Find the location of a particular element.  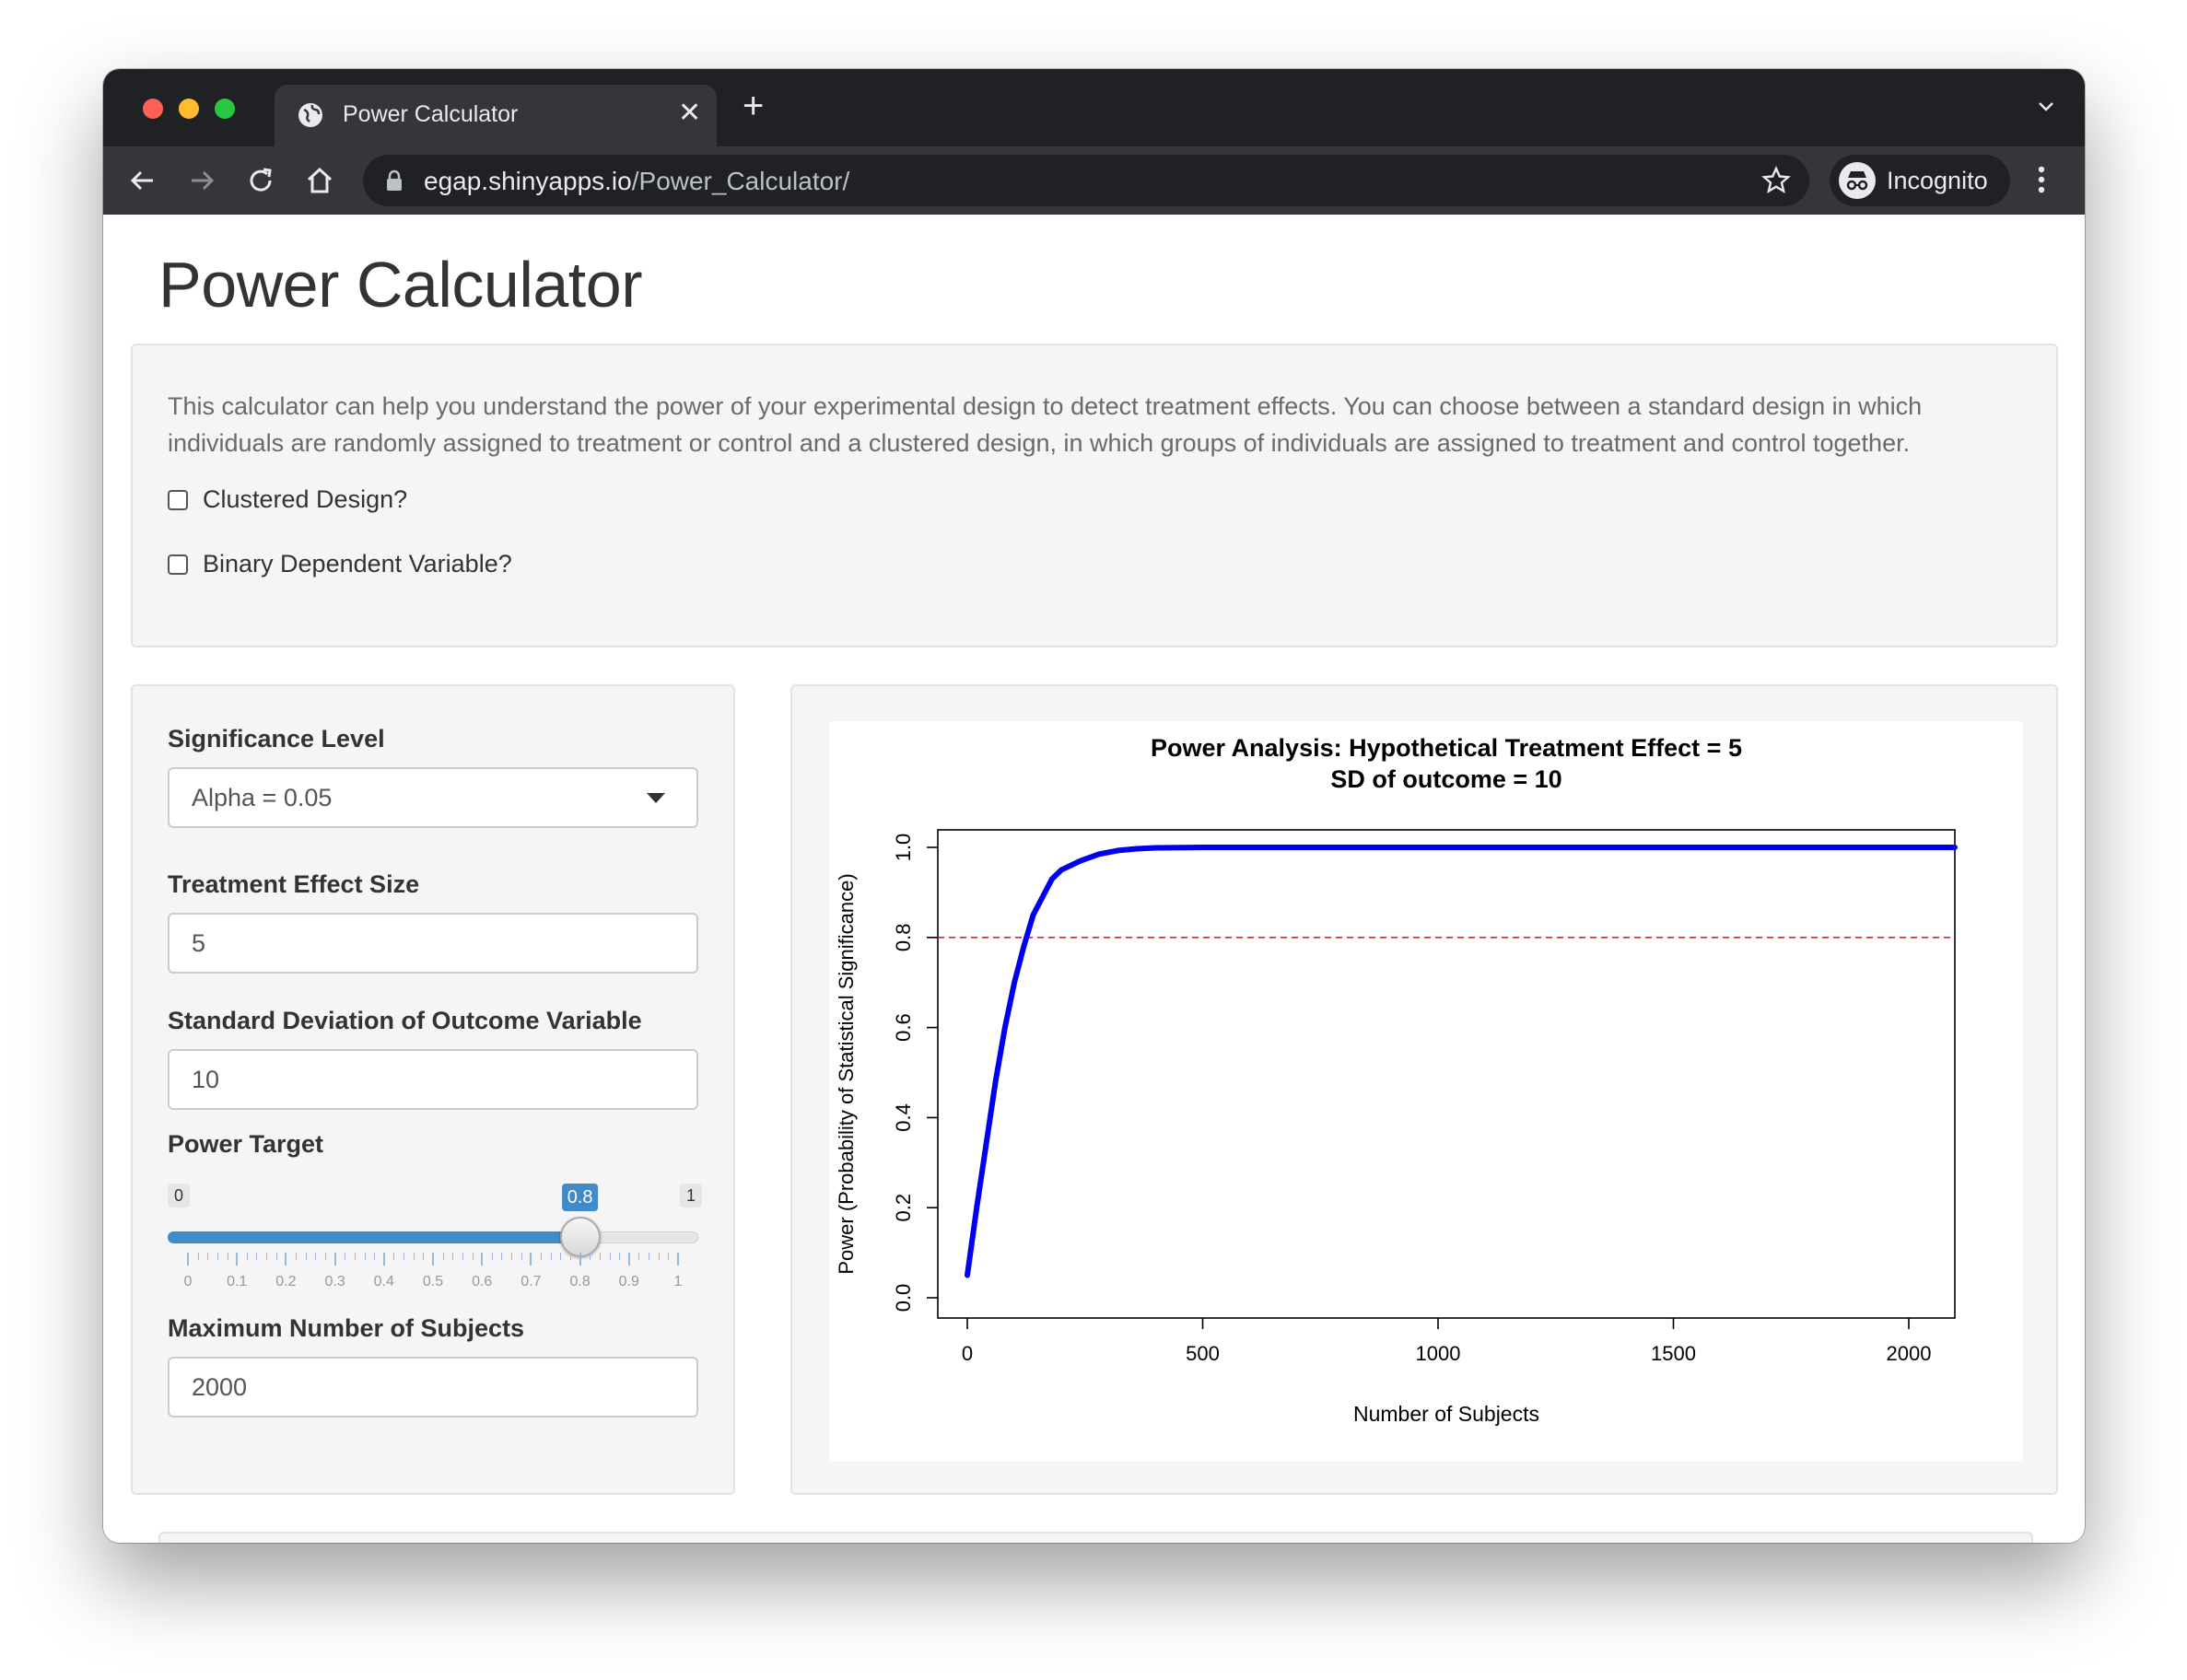

url-text: egap.shinyapps.io/Power_Calculator/ is located at coordinates (637, 181).